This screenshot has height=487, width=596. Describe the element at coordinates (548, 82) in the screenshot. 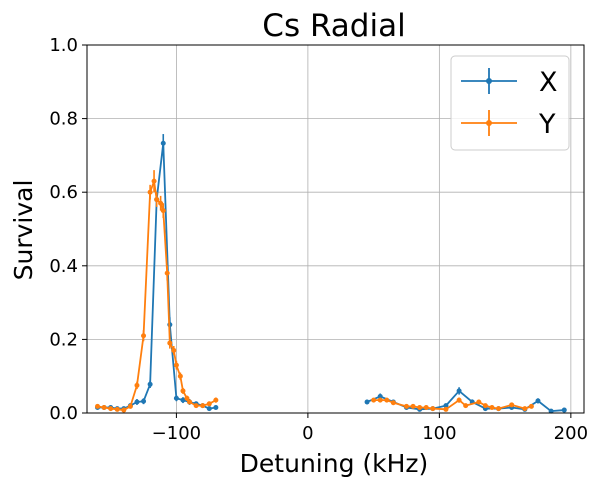

I see `legend-label: X` at that location.